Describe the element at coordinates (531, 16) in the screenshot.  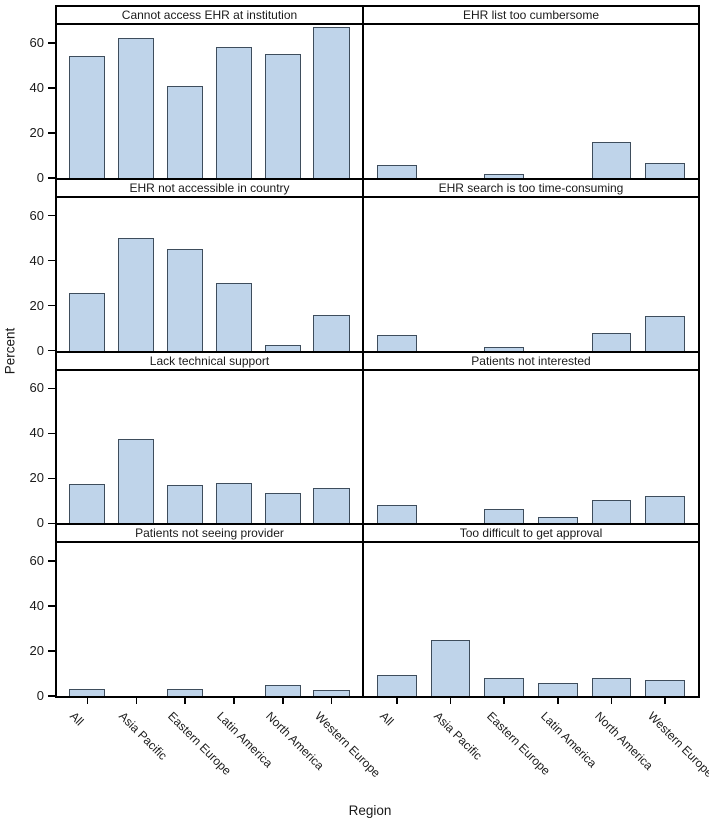
I see `panel-title: EHR list too cumbersome` at that location.